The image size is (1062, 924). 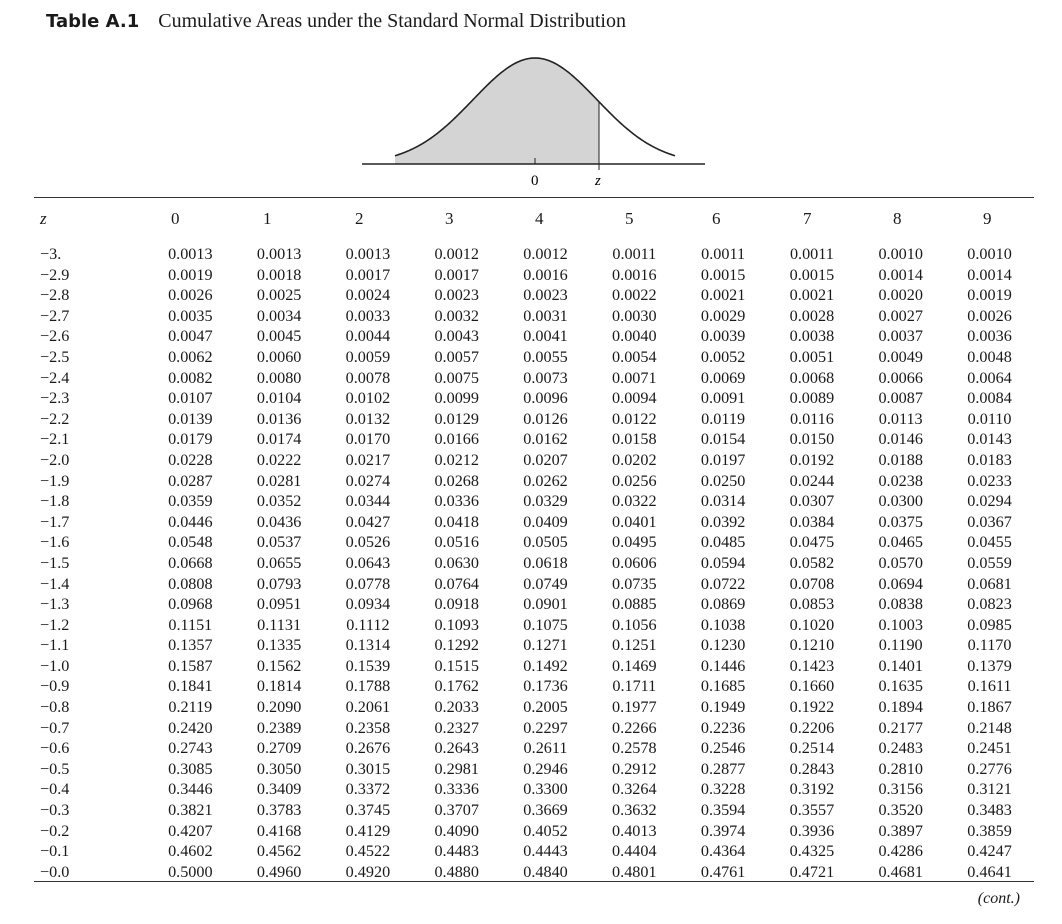 I want to click on table-cell: 0.4325, so click(x=812, y=851).